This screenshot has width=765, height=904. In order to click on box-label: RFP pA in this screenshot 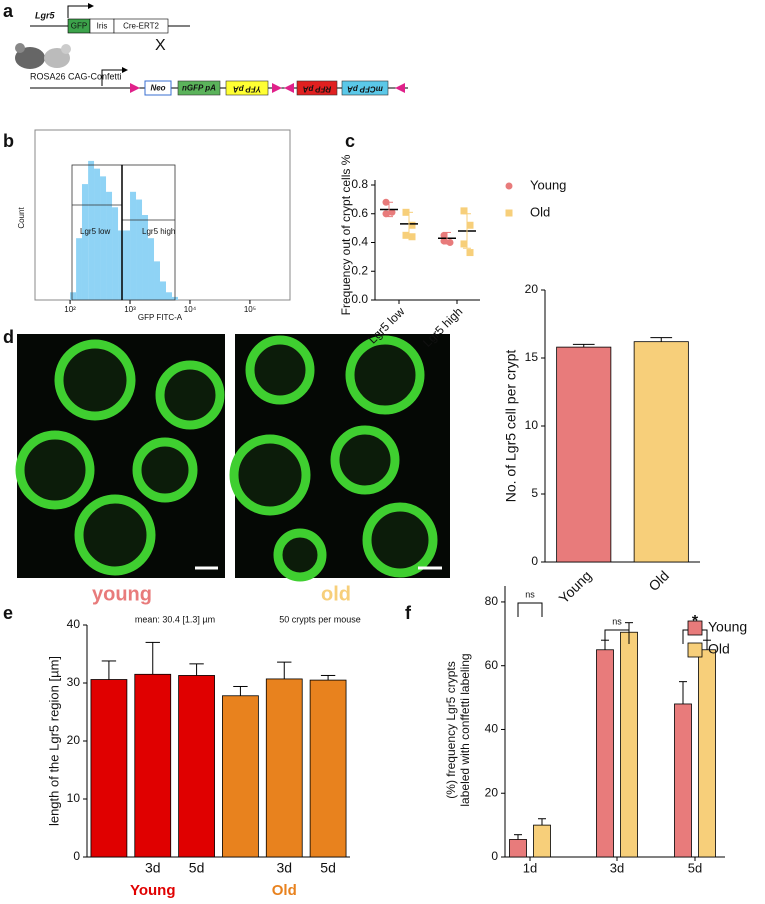, I will do `click(316, 88)`.